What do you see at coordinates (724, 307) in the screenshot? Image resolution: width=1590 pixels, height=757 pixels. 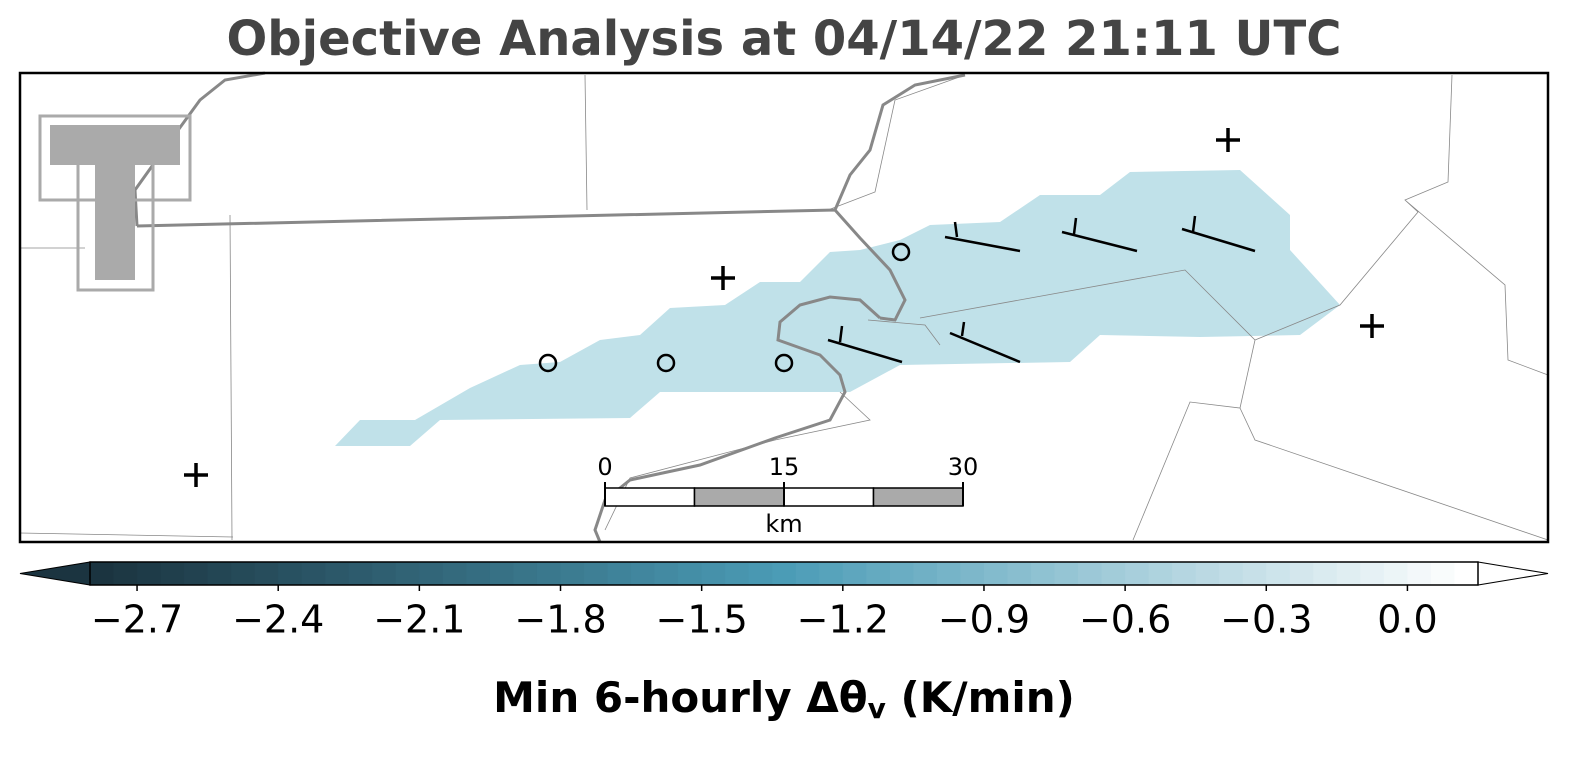 I see `calm-circles` at bounding box center [724, 307].